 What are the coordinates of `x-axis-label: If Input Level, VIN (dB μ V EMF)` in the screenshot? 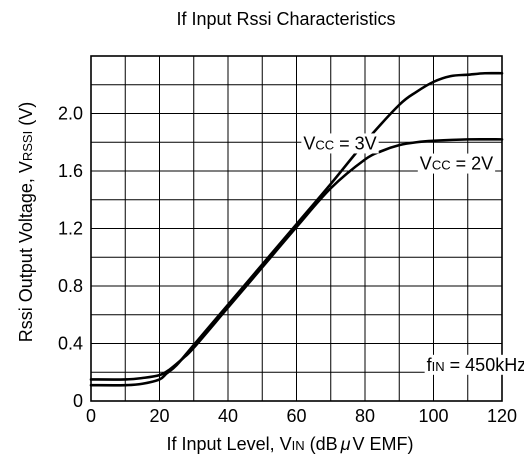 It's located at (290, 444).